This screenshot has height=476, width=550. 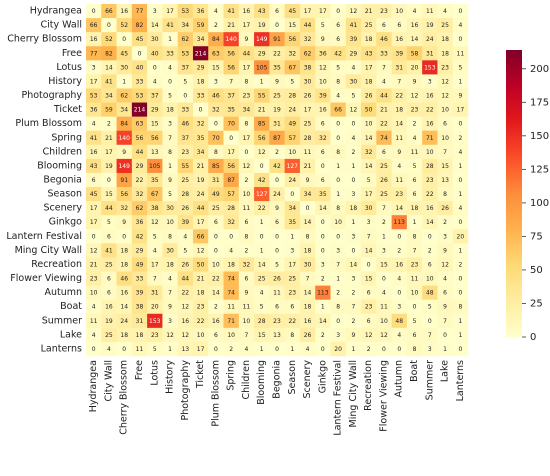 What do you see at coordinates (216, 222) in the screenshot?
I see `cell-value: 6` at bounding box center [216, 222].